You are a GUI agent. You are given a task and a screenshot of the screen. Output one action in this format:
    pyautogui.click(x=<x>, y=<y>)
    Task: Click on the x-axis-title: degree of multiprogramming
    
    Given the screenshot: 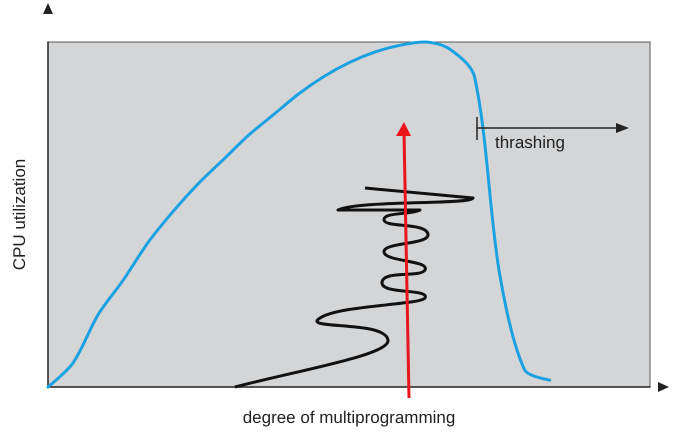 What is the action you would take?
    pyautogui.click(x=349, y=417)
    